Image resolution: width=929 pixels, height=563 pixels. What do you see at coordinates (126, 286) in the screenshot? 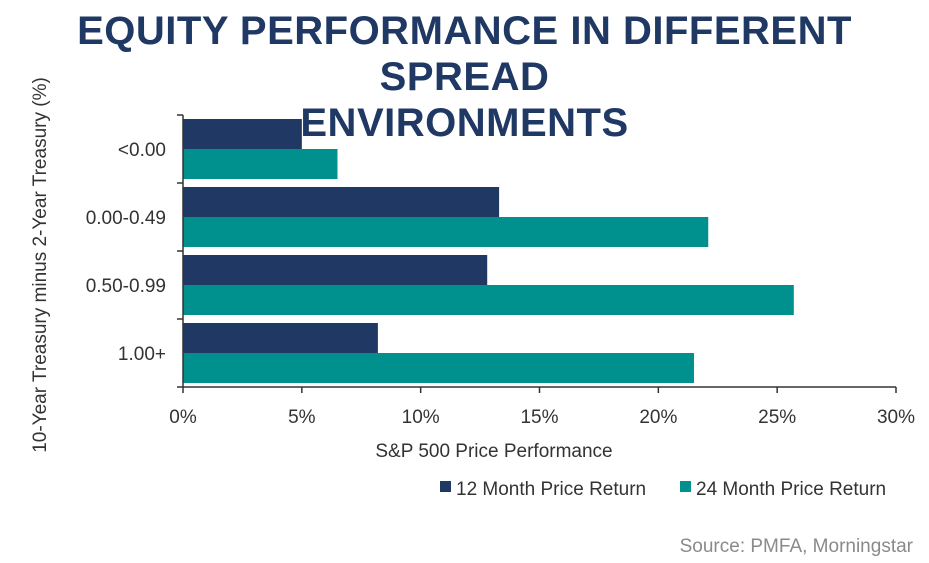
I see `y-tick-label: 0.50-0.99` at bounding box center [126, 286].